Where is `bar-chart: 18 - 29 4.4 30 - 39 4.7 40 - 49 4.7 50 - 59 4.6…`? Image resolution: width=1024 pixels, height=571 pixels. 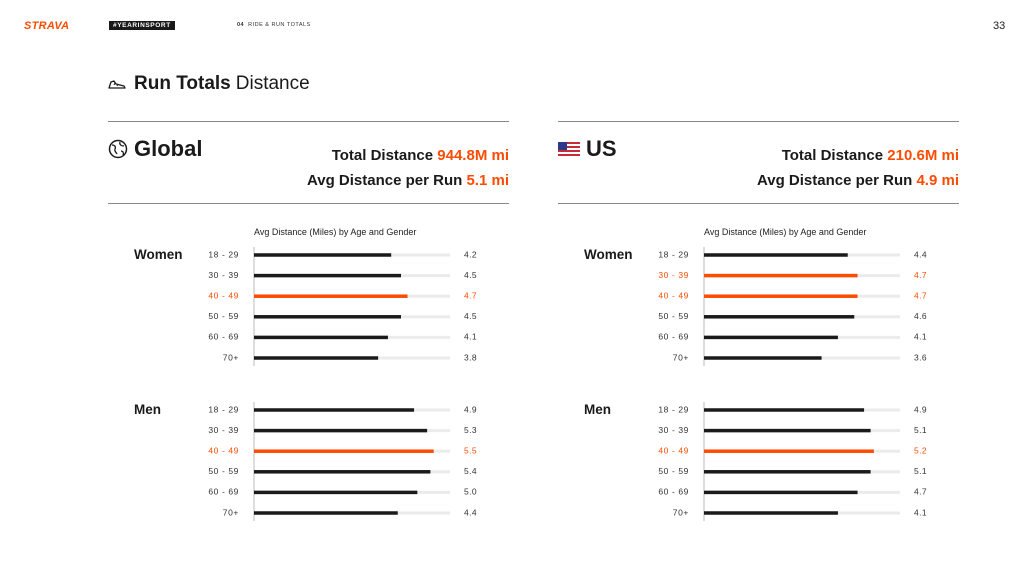 bar-chart: 18 - 29 4.4 30 - 39 4.7 40 - 49 4.7 50 - 59 4.6… is located at coordinates (792, 384).